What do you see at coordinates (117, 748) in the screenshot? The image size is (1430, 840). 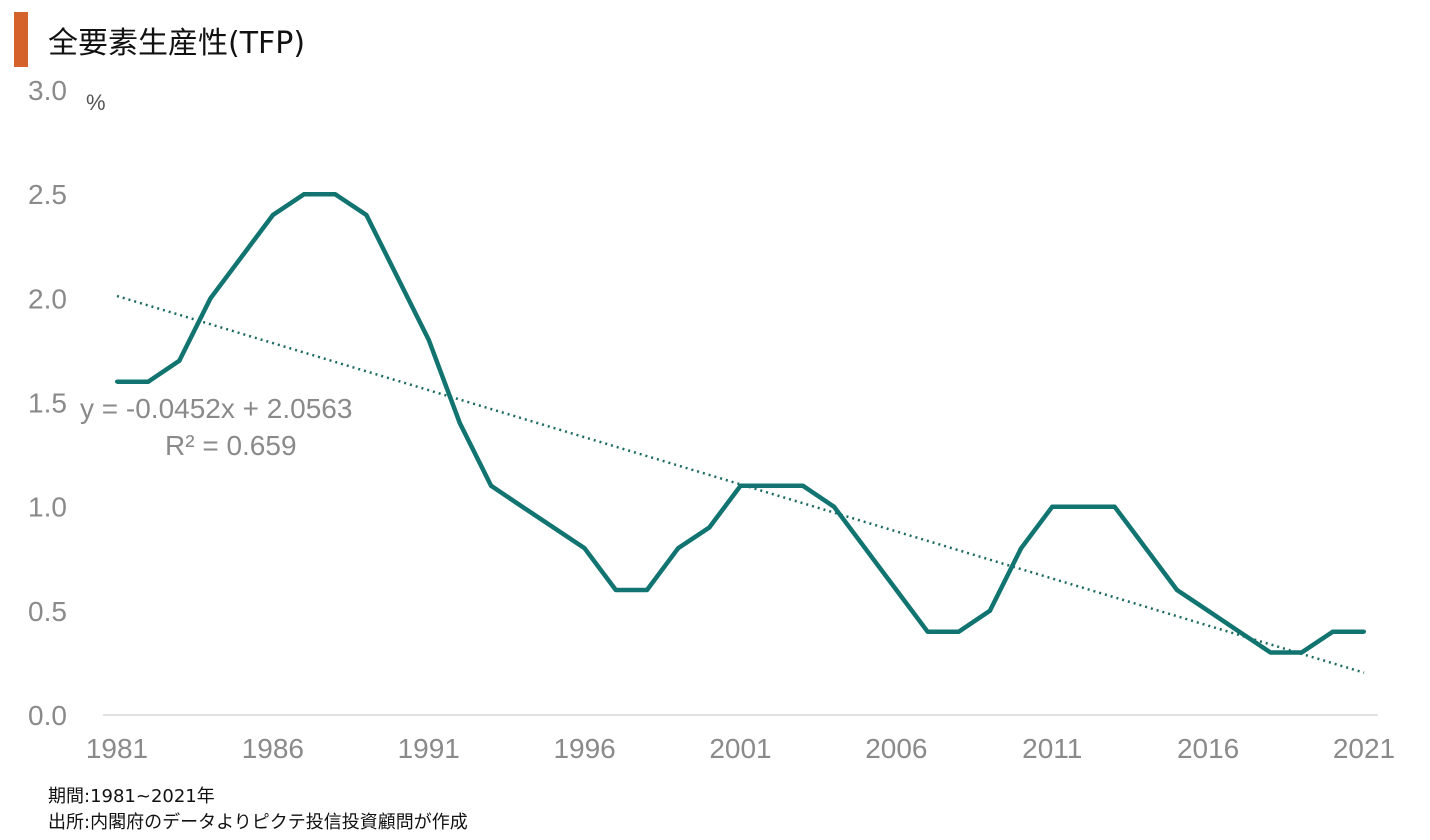 I see `x-tick-label: 1981` at bounding box center [117, 748].